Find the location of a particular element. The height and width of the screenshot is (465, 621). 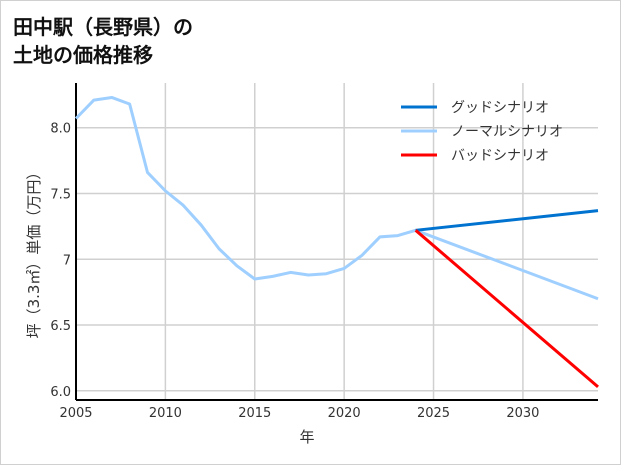

y-tick-label: 6.5 is located at coordinates (60, 326).